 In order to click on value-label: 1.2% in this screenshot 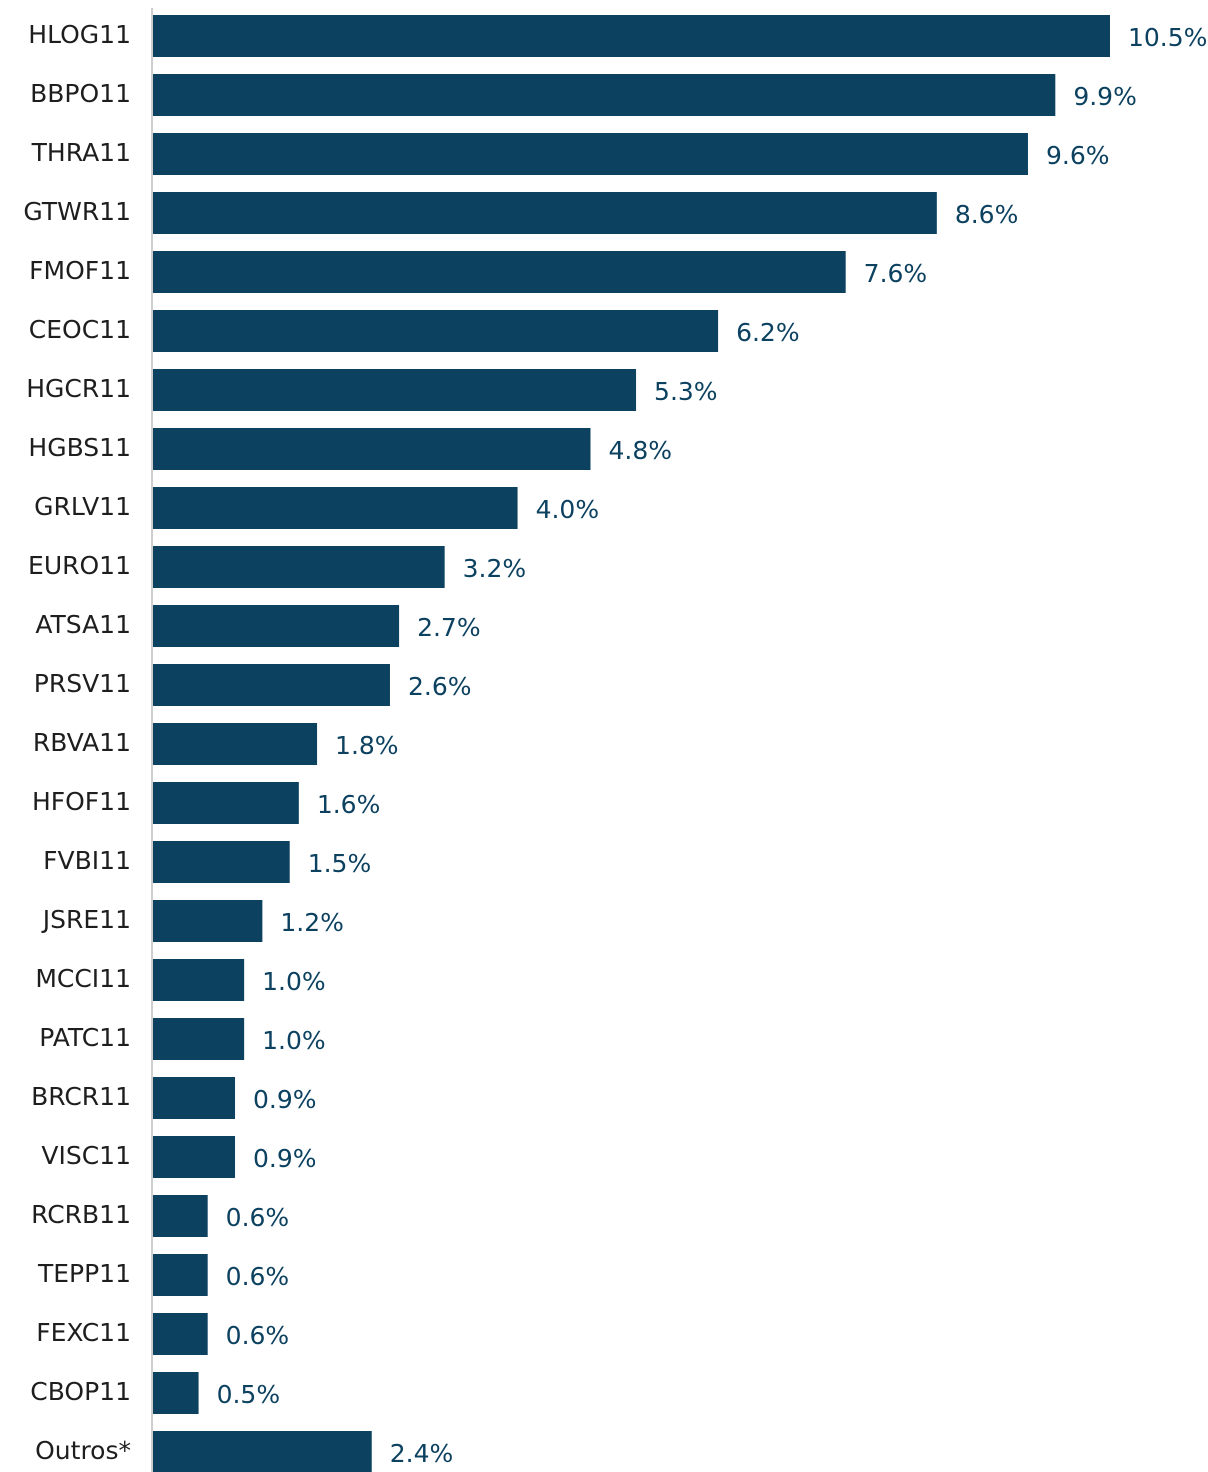, I will do `click(312, 922)`.